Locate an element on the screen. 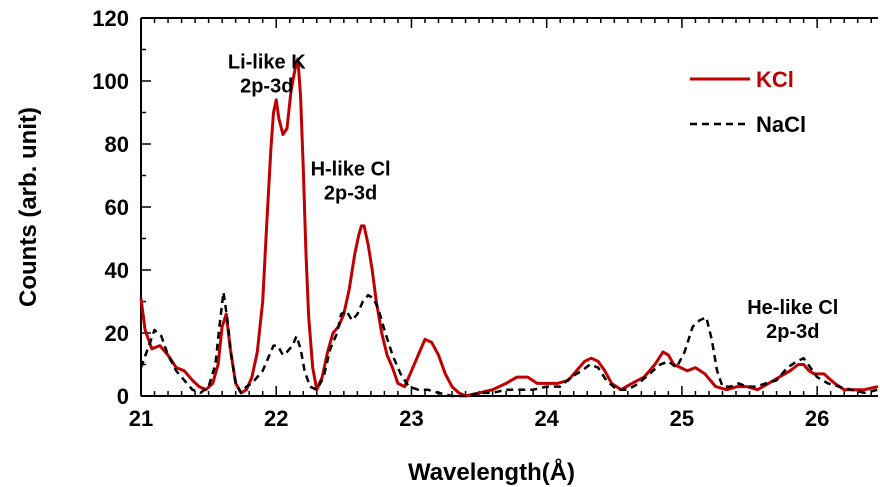 Image resolution: width=880 pixels, height=487 pixels. y-tick-label: 40 is located at coordinates (117, 270).